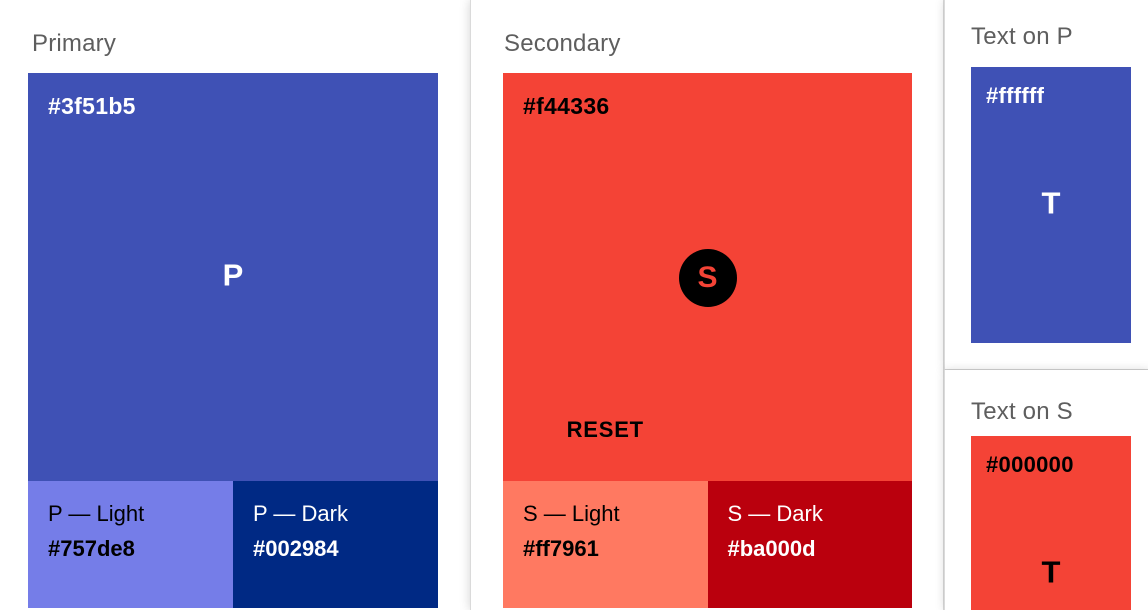  I want to click on primary-light-label: P — Light, so click(96, 513).